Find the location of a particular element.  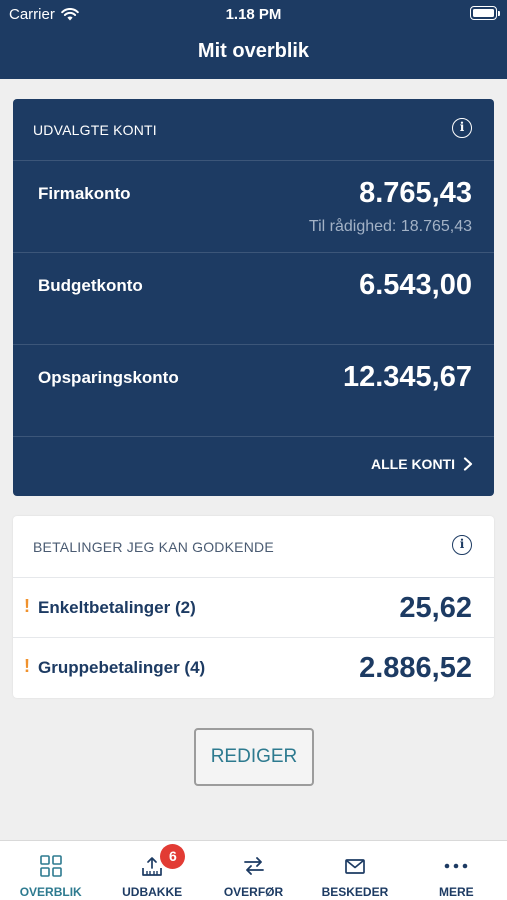

account-balance: 12.345,67 is located at coordinates (407, 377).